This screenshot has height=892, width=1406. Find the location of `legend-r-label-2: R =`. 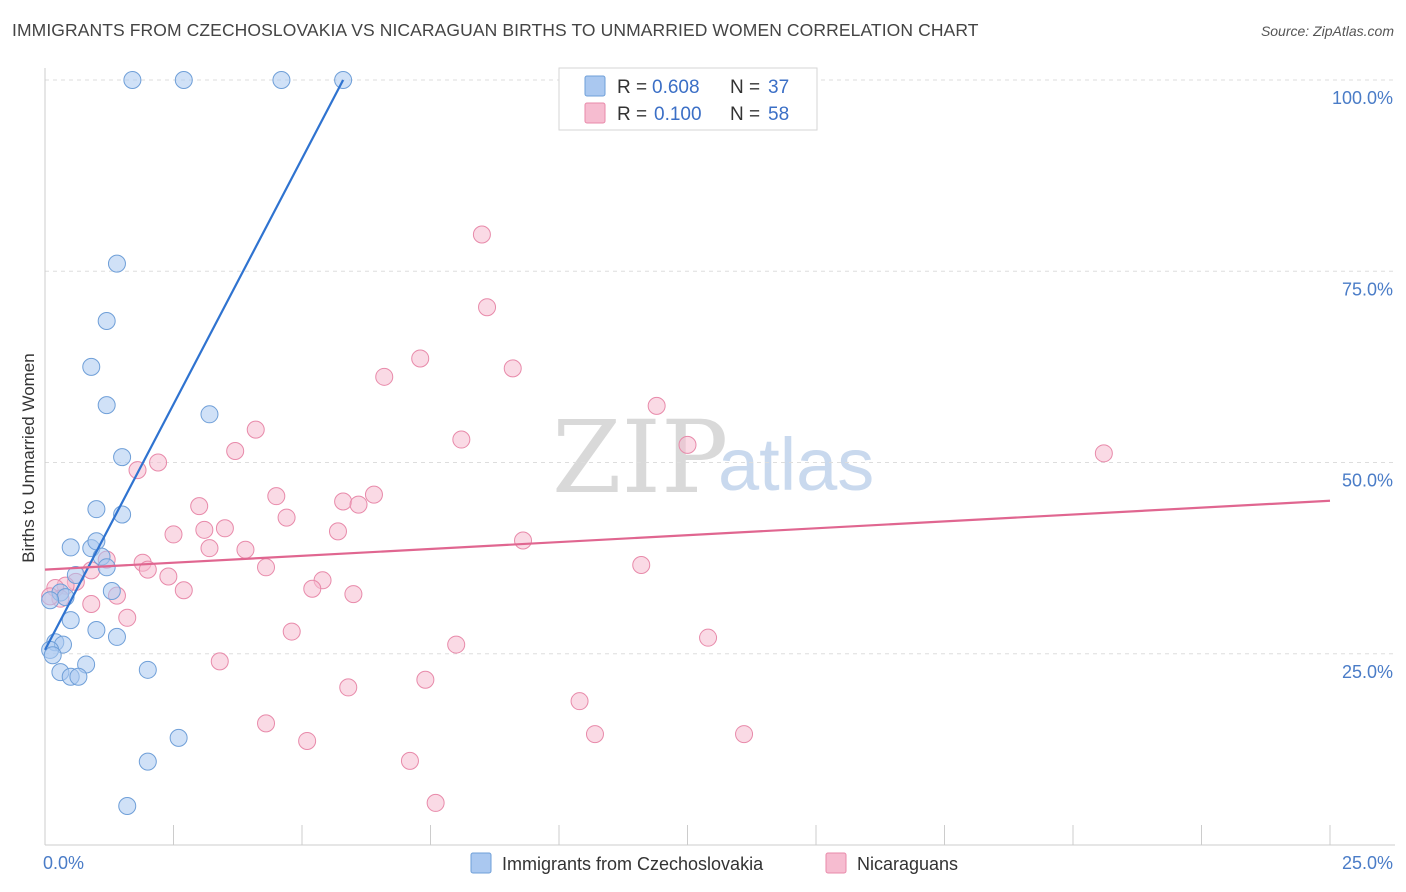

legend-r-label-2: R = is located at coordinates (632, 114).